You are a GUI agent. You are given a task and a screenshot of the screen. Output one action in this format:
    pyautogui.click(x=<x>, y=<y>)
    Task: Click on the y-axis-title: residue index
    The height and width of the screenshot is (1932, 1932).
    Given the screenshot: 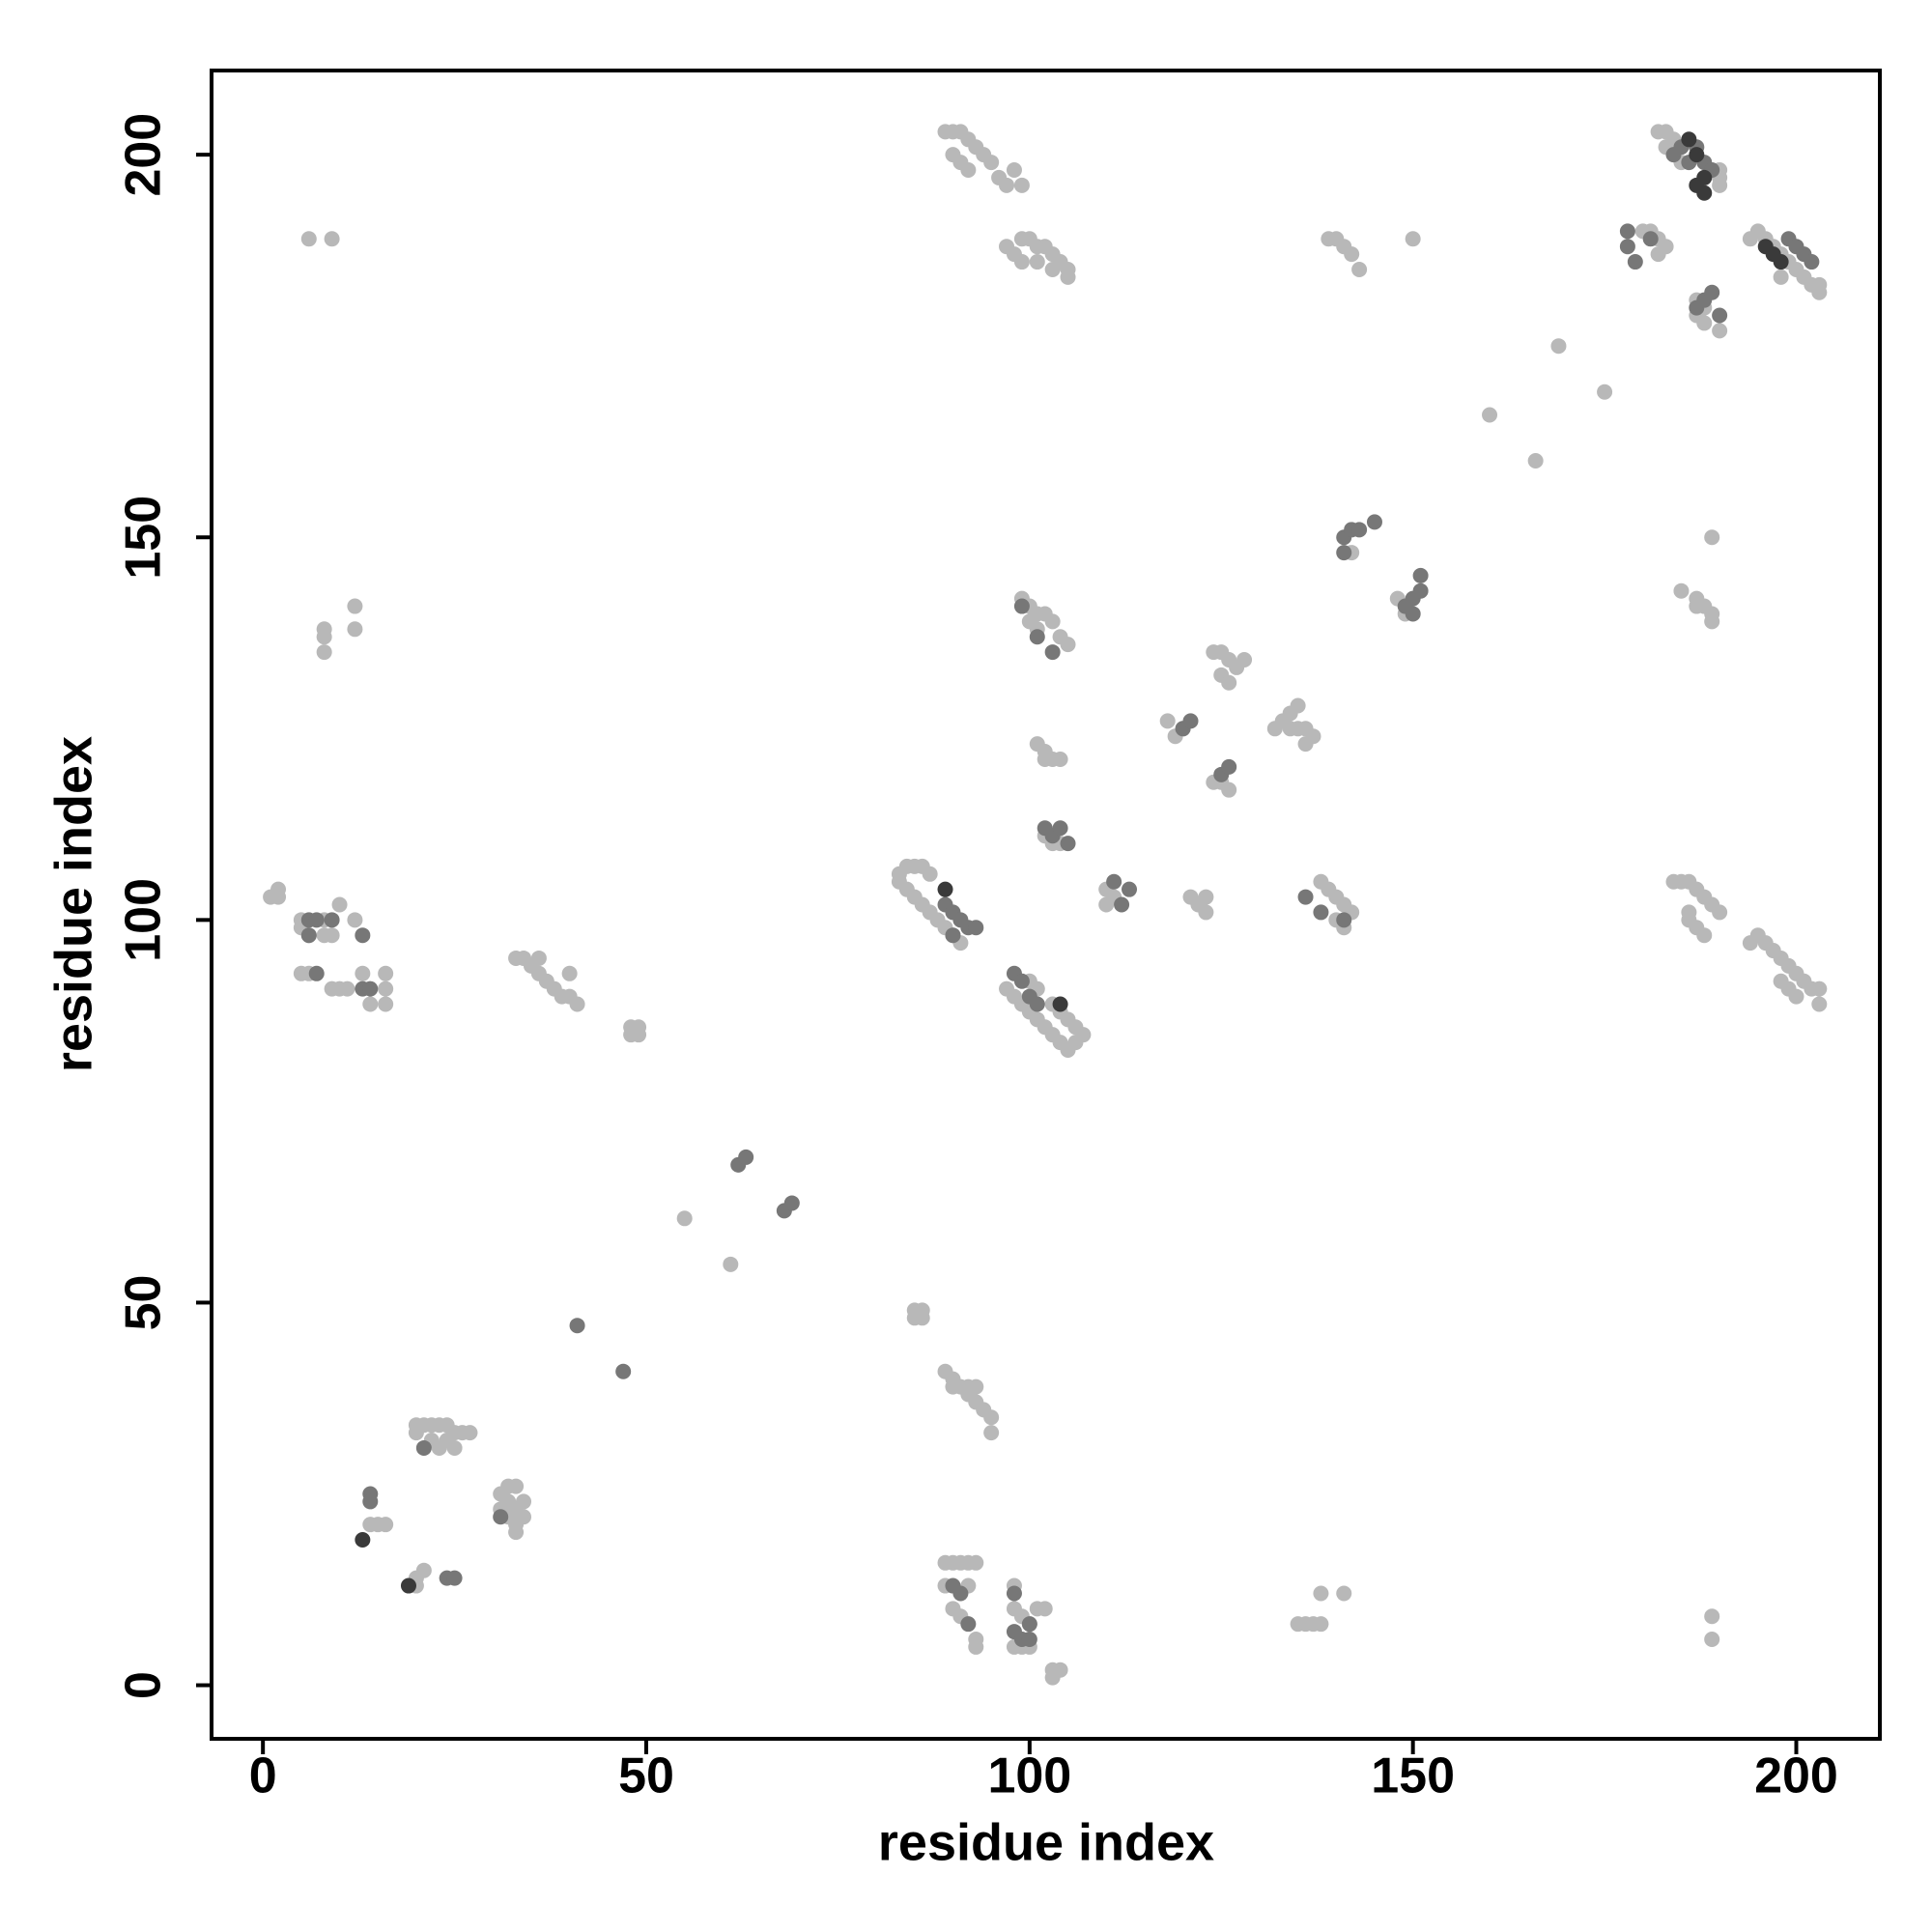 What is the action you would take?
    pyautogui.click(x=73, y=904)
    